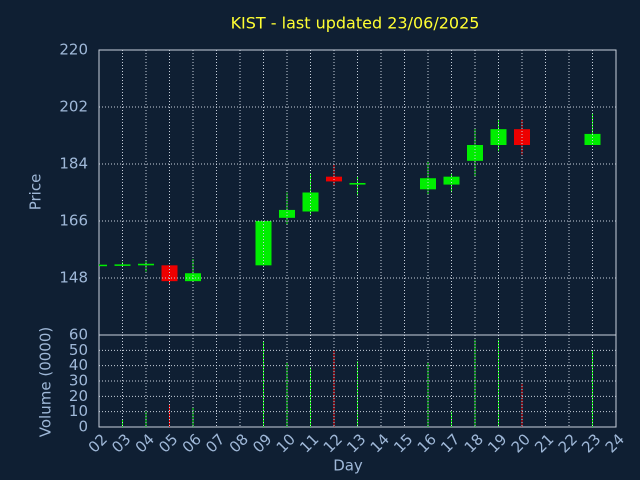  I want to click on chart-title: KIST - last updated 23/06/2025, so click(355, 23).